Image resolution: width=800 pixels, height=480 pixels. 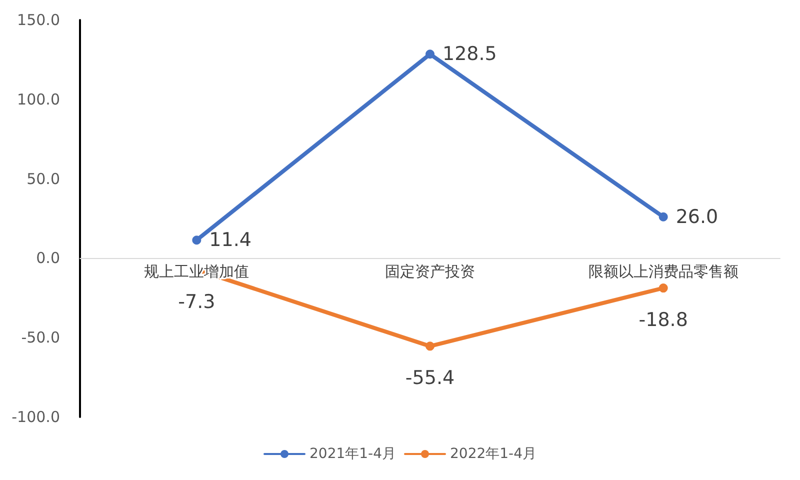 I want to click on y-tick-label: 100.0, so click(x=38, y=99).